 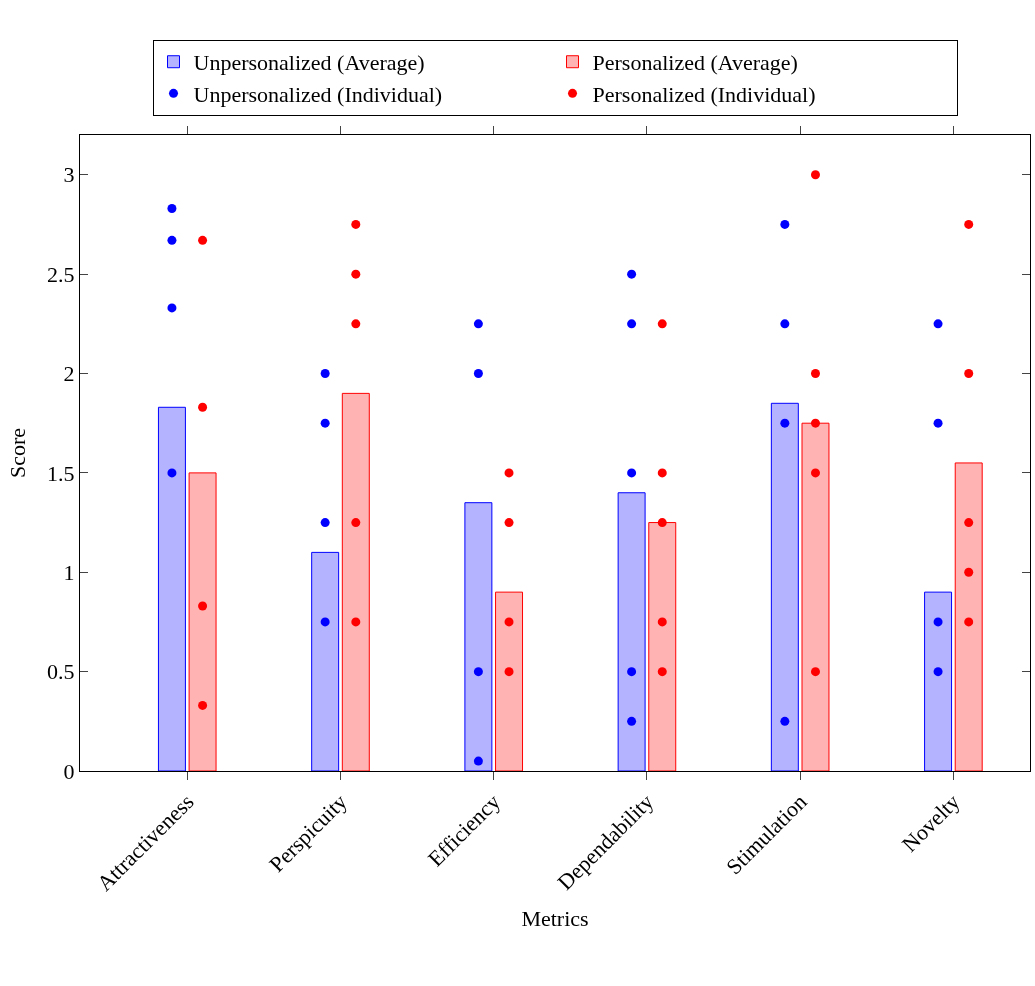 I want to click on y-axis-title: Score, so click(x=17, y=453).